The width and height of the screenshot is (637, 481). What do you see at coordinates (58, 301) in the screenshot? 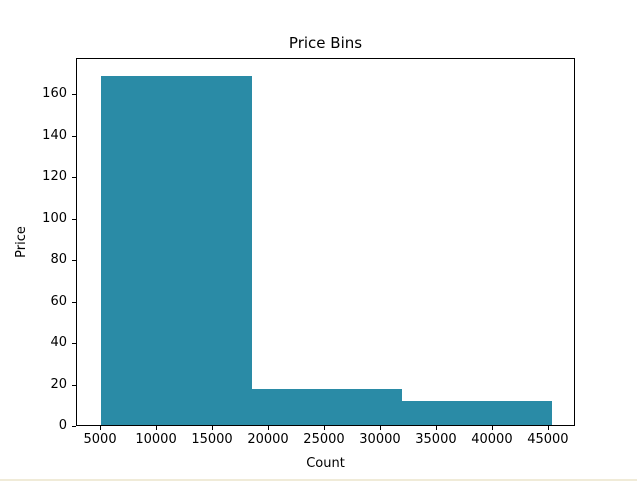
I see `y-tick-label: 60` at bounding box center [58, 301].